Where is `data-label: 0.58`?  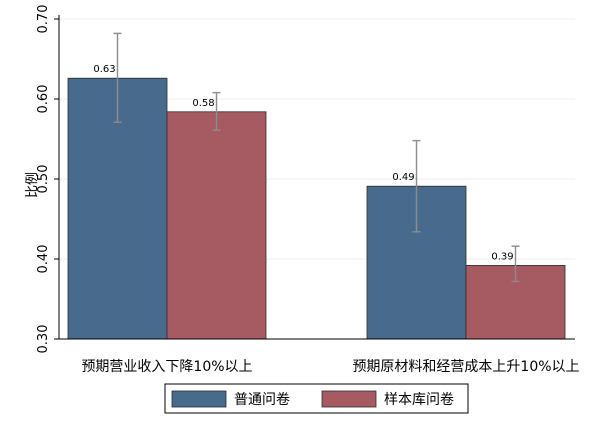
data-label: 0.58 is located at coordinates (203, 103).